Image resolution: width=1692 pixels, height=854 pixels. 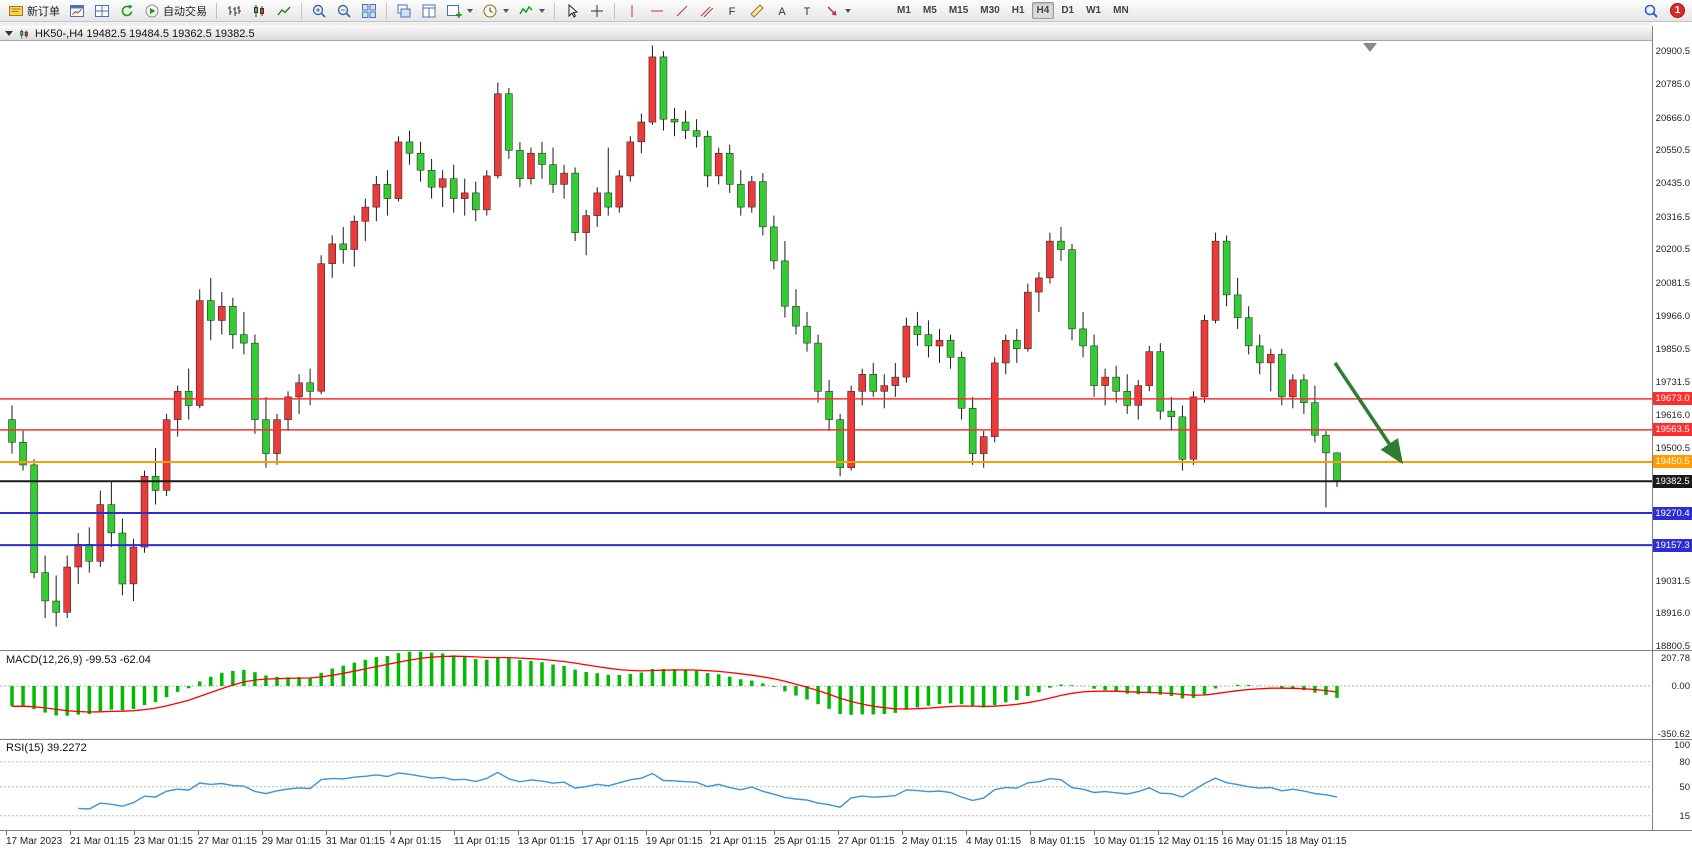 What do you see at coordinates (657, 11) in the screenshot?
I see `horizontal-line-button` at bounding box center [657, 11].